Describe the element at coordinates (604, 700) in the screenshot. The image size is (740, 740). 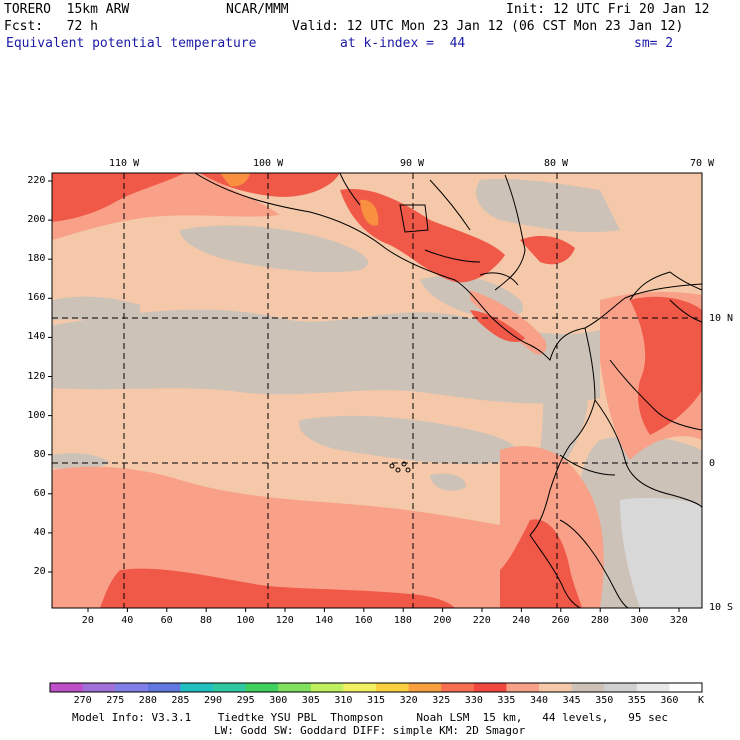
I see `colorbar-label: 350` at that location.